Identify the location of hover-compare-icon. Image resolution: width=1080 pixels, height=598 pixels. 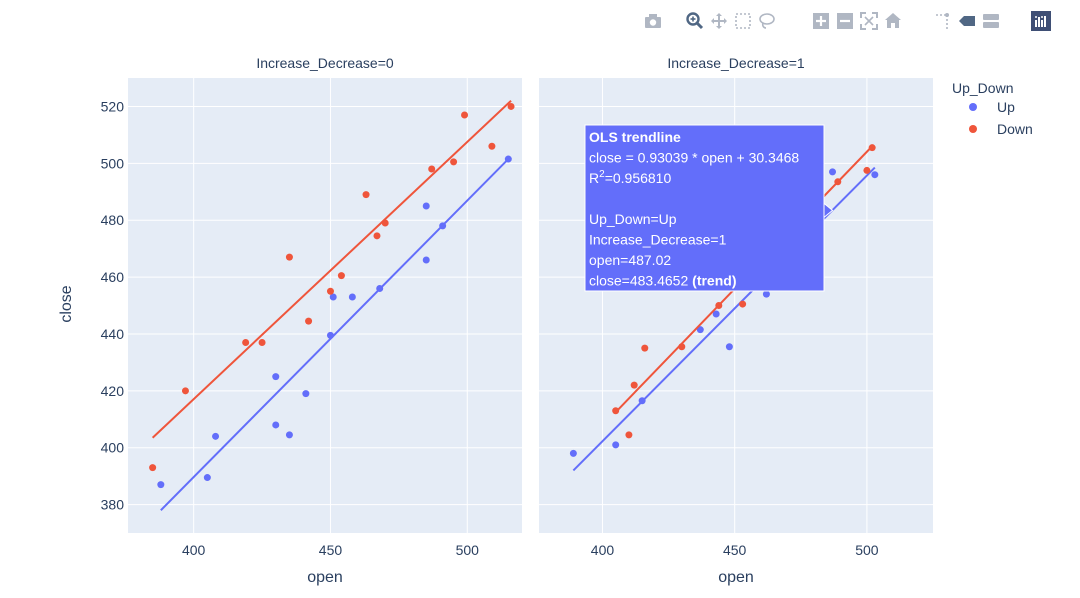
(991, 21).